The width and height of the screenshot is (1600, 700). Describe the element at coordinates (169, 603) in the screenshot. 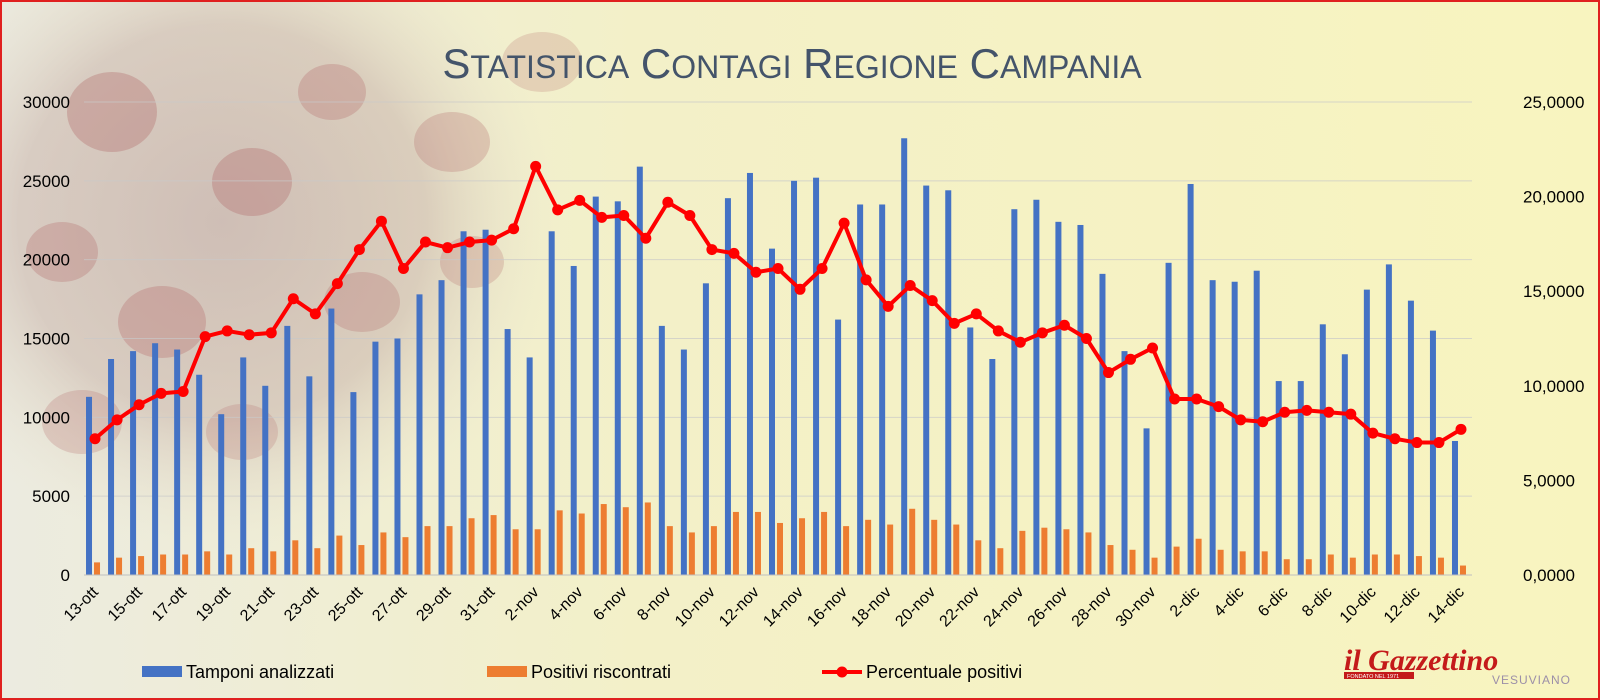

I see `x-tick-label: 17-ott` at that location.